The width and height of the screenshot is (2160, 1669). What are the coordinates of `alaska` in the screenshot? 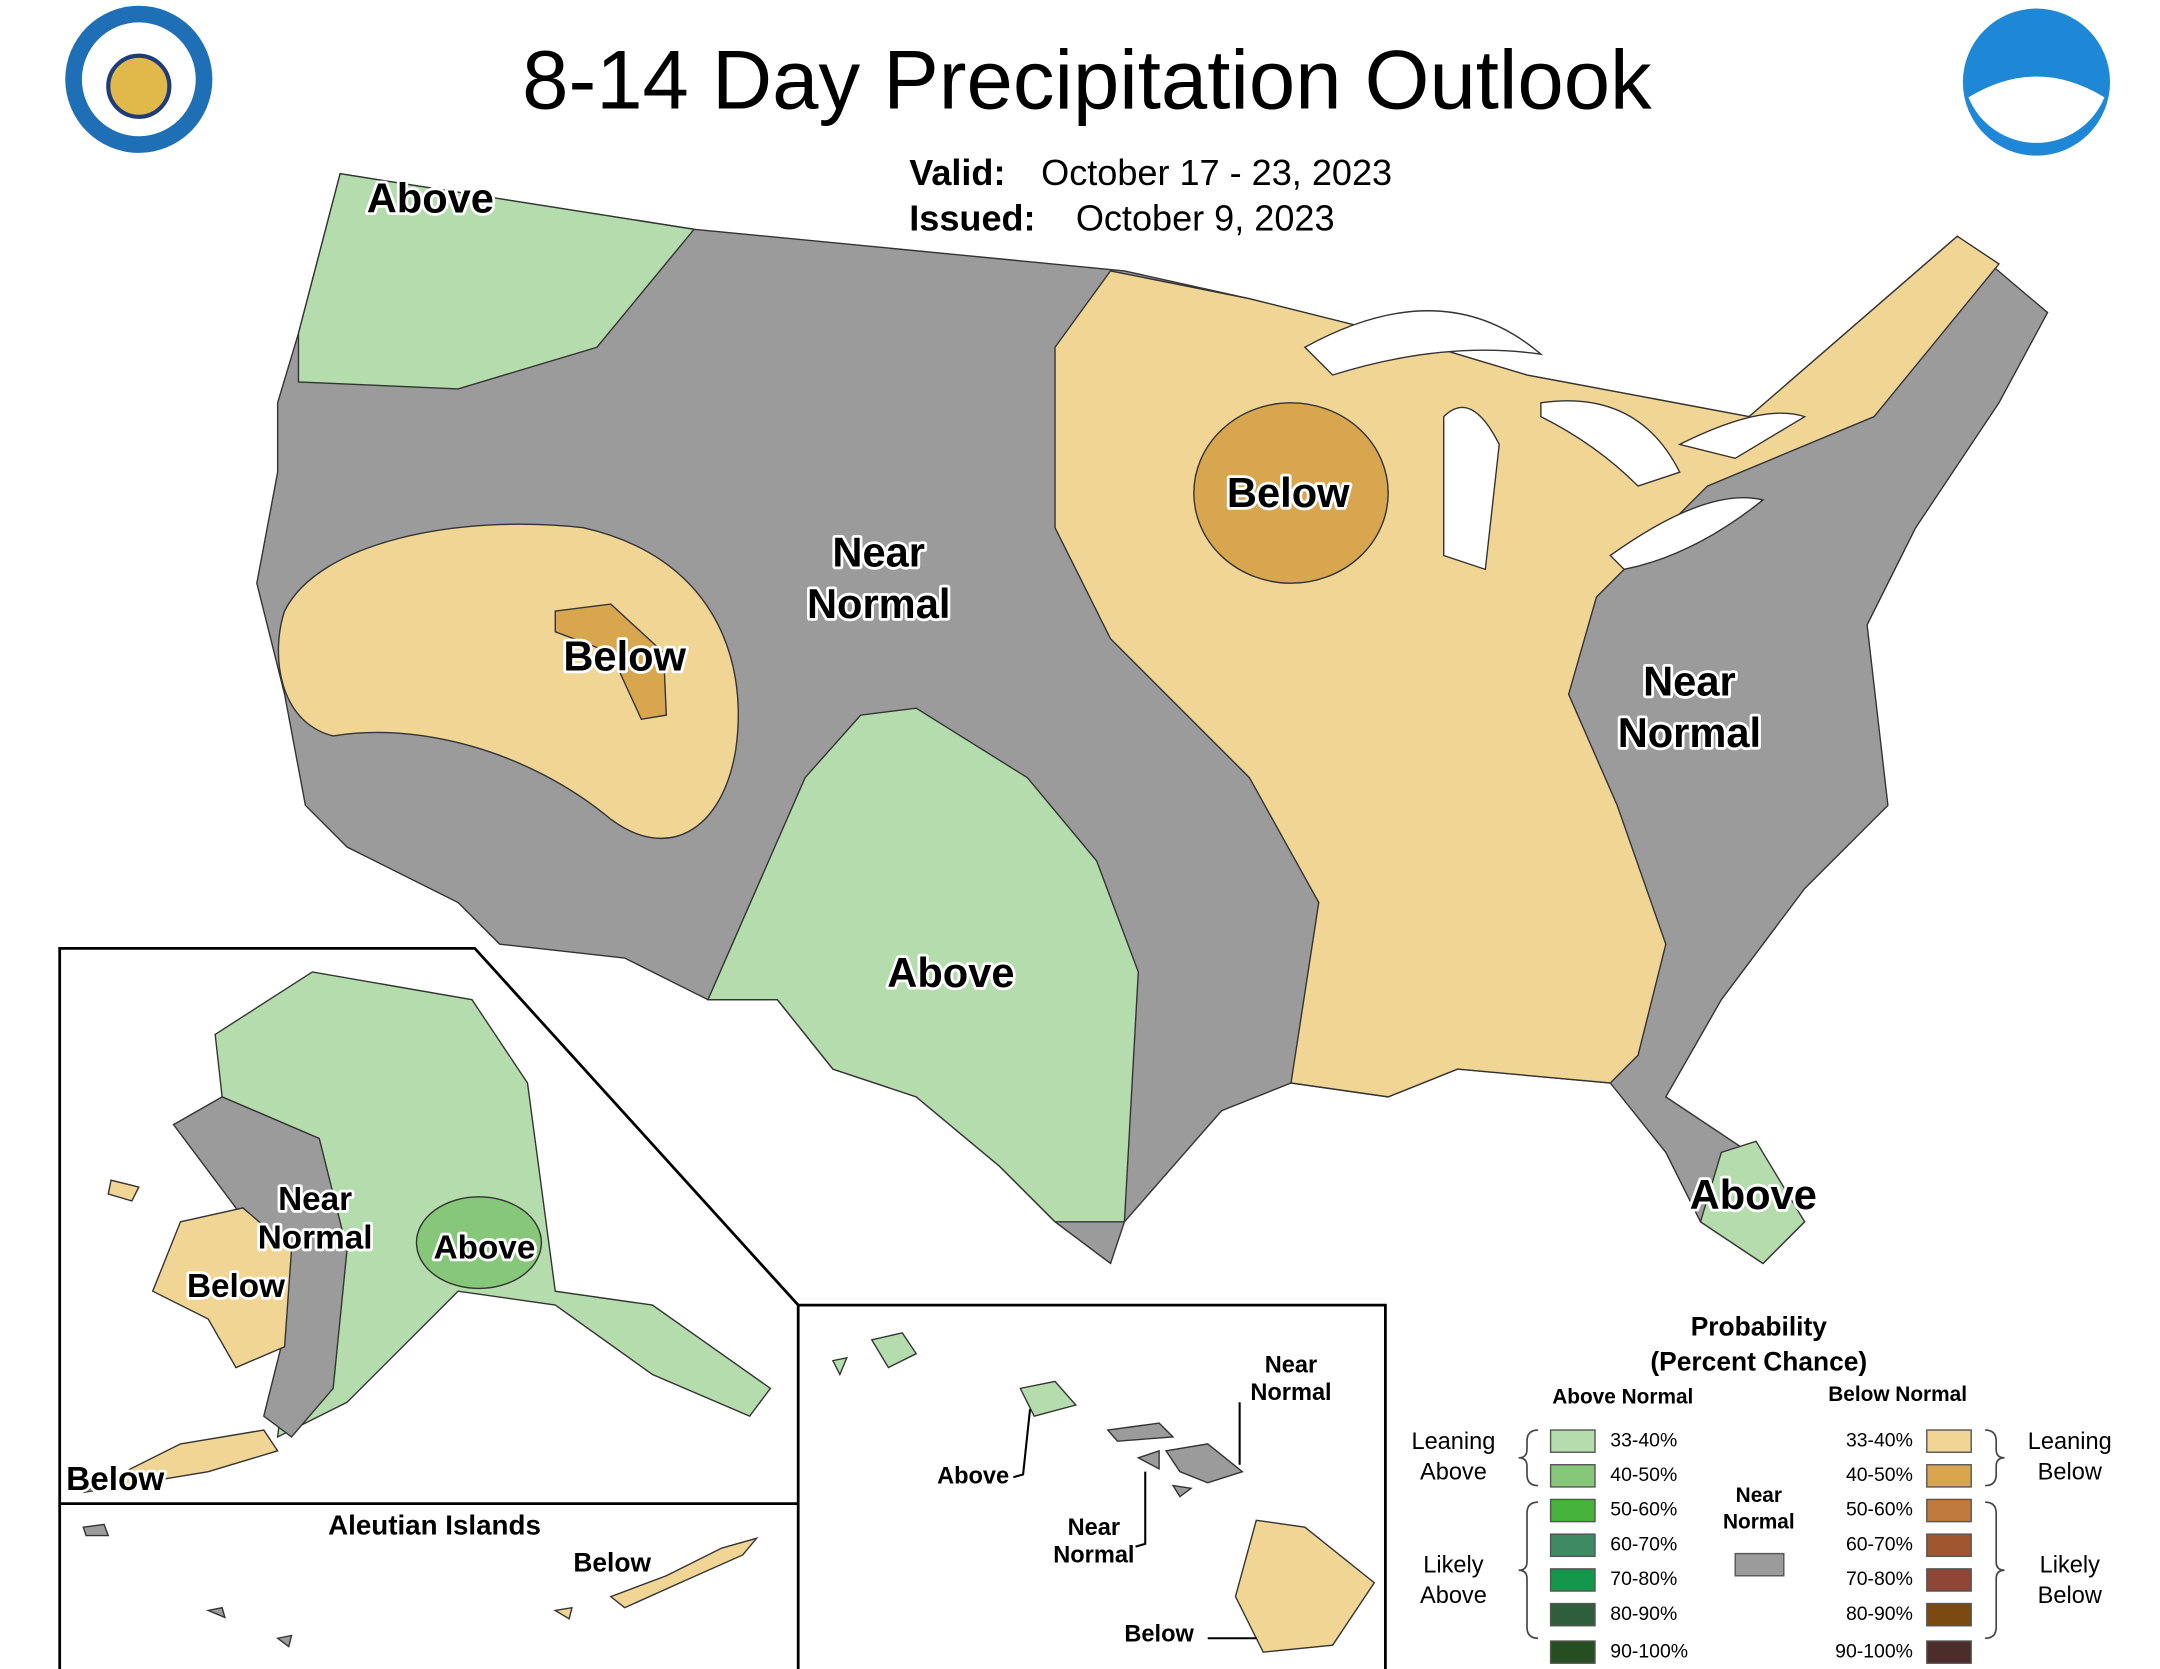 It's located at (427, 1232).